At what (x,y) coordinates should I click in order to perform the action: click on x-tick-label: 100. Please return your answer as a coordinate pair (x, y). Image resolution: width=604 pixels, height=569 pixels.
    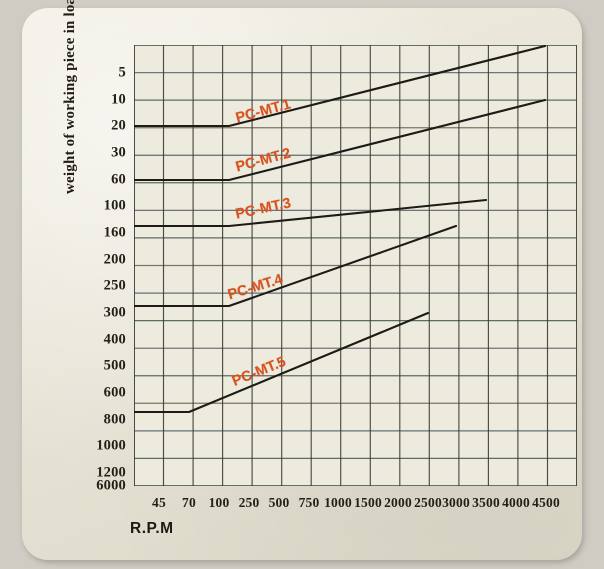
    Looking at the image, I should click on (219, 502).